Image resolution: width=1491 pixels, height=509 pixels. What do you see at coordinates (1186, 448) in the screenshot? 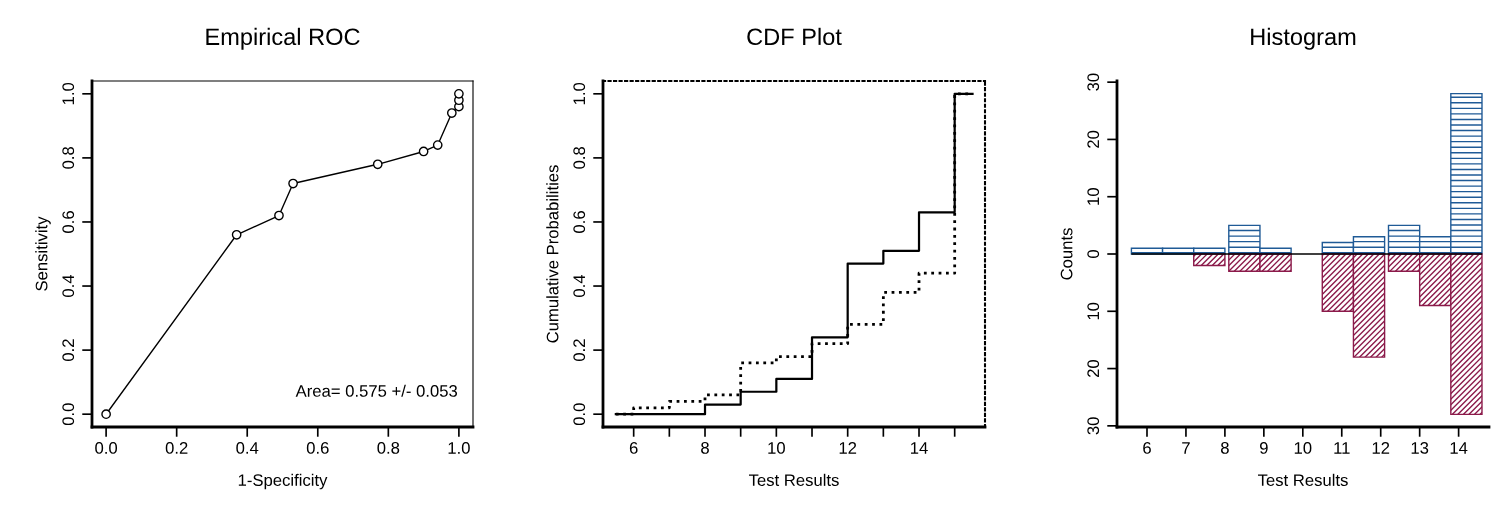
I see `x-tick-label: 7` at bounding box center [1186, 448].